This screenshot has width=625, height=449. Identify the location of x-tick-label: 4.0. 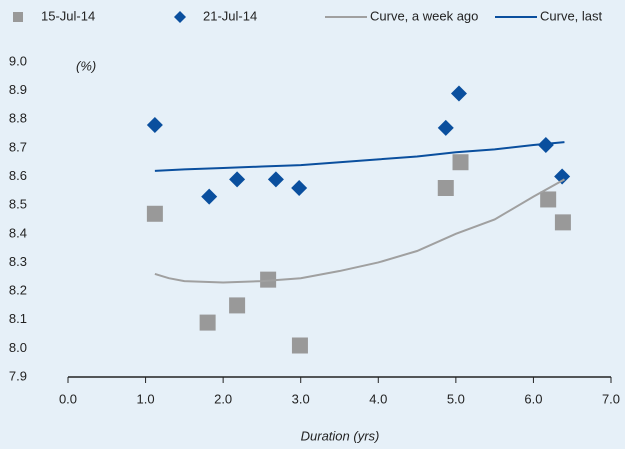
(378, 398).